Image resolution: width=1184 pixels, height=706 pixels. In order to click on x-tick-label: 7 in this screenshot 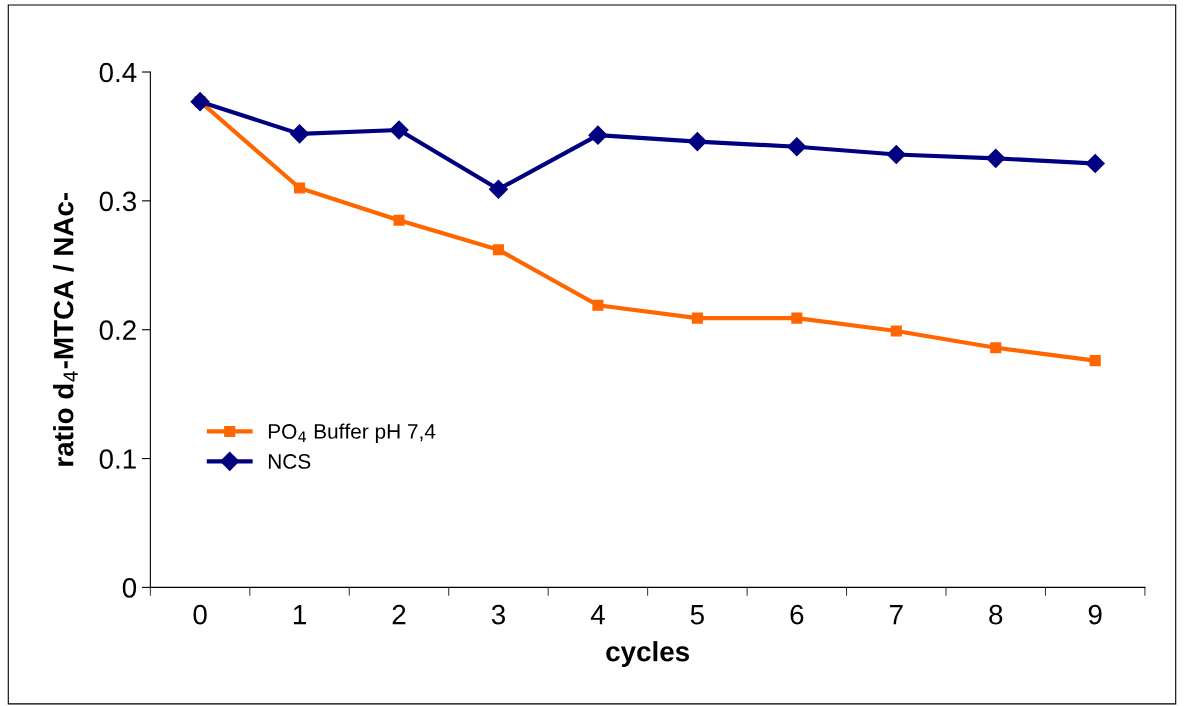, I will do `click(896, 615)`.